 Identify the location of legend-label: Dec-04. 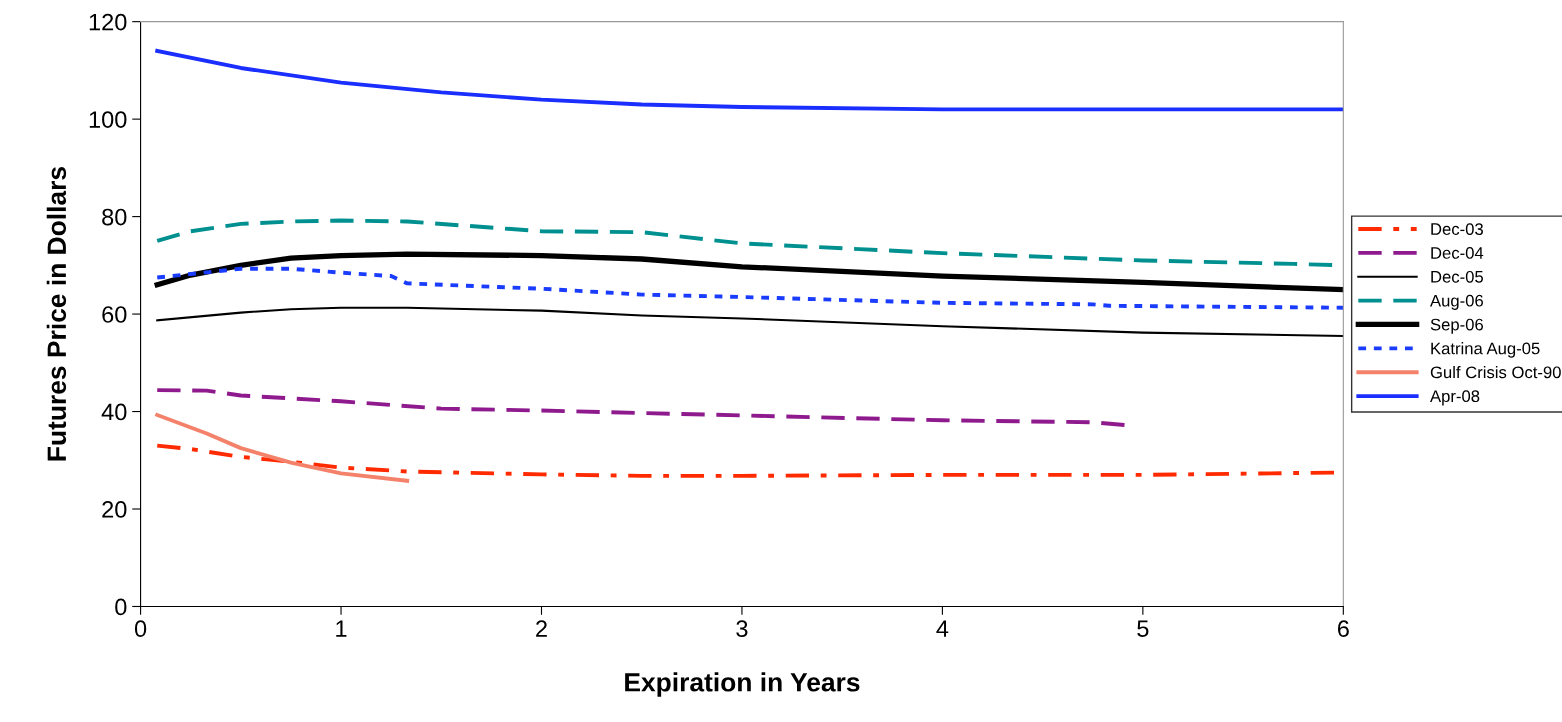
(1457, 253).